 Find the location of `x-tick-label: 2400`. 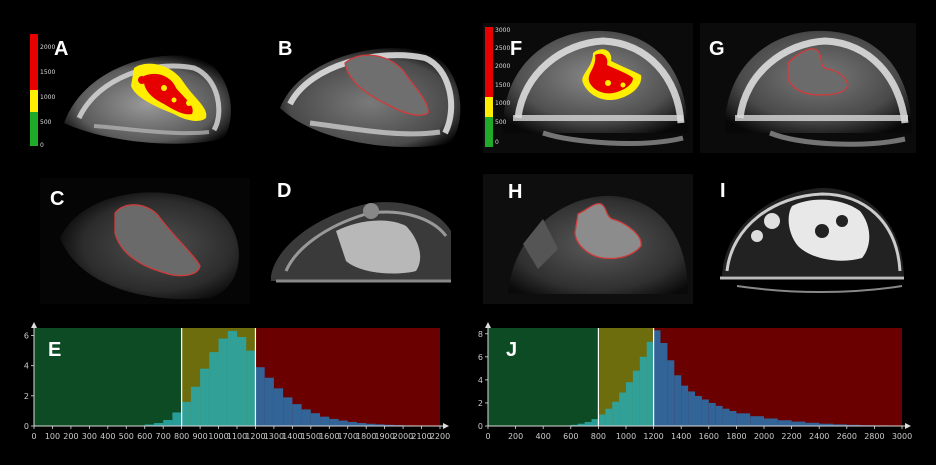

x-tick-label: 2400 is located at coordinates (819, 436).